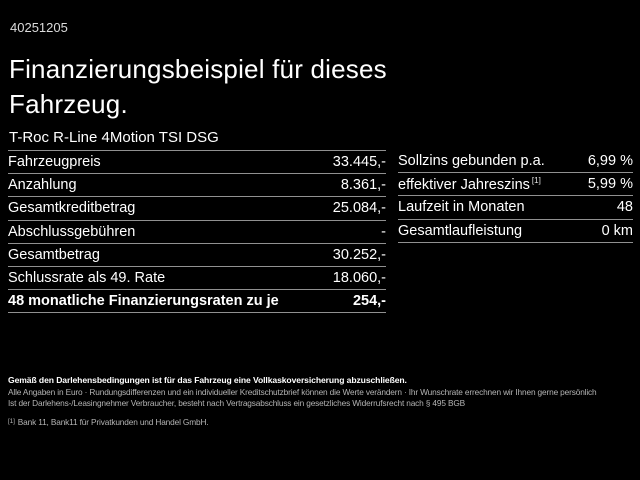 Image resolution: width=640 pixels, height=480 pixels. Describe the element at coordinates (461, 207) in the screenshot. I see `row-label: Laufzeit in Monaten` at that location.